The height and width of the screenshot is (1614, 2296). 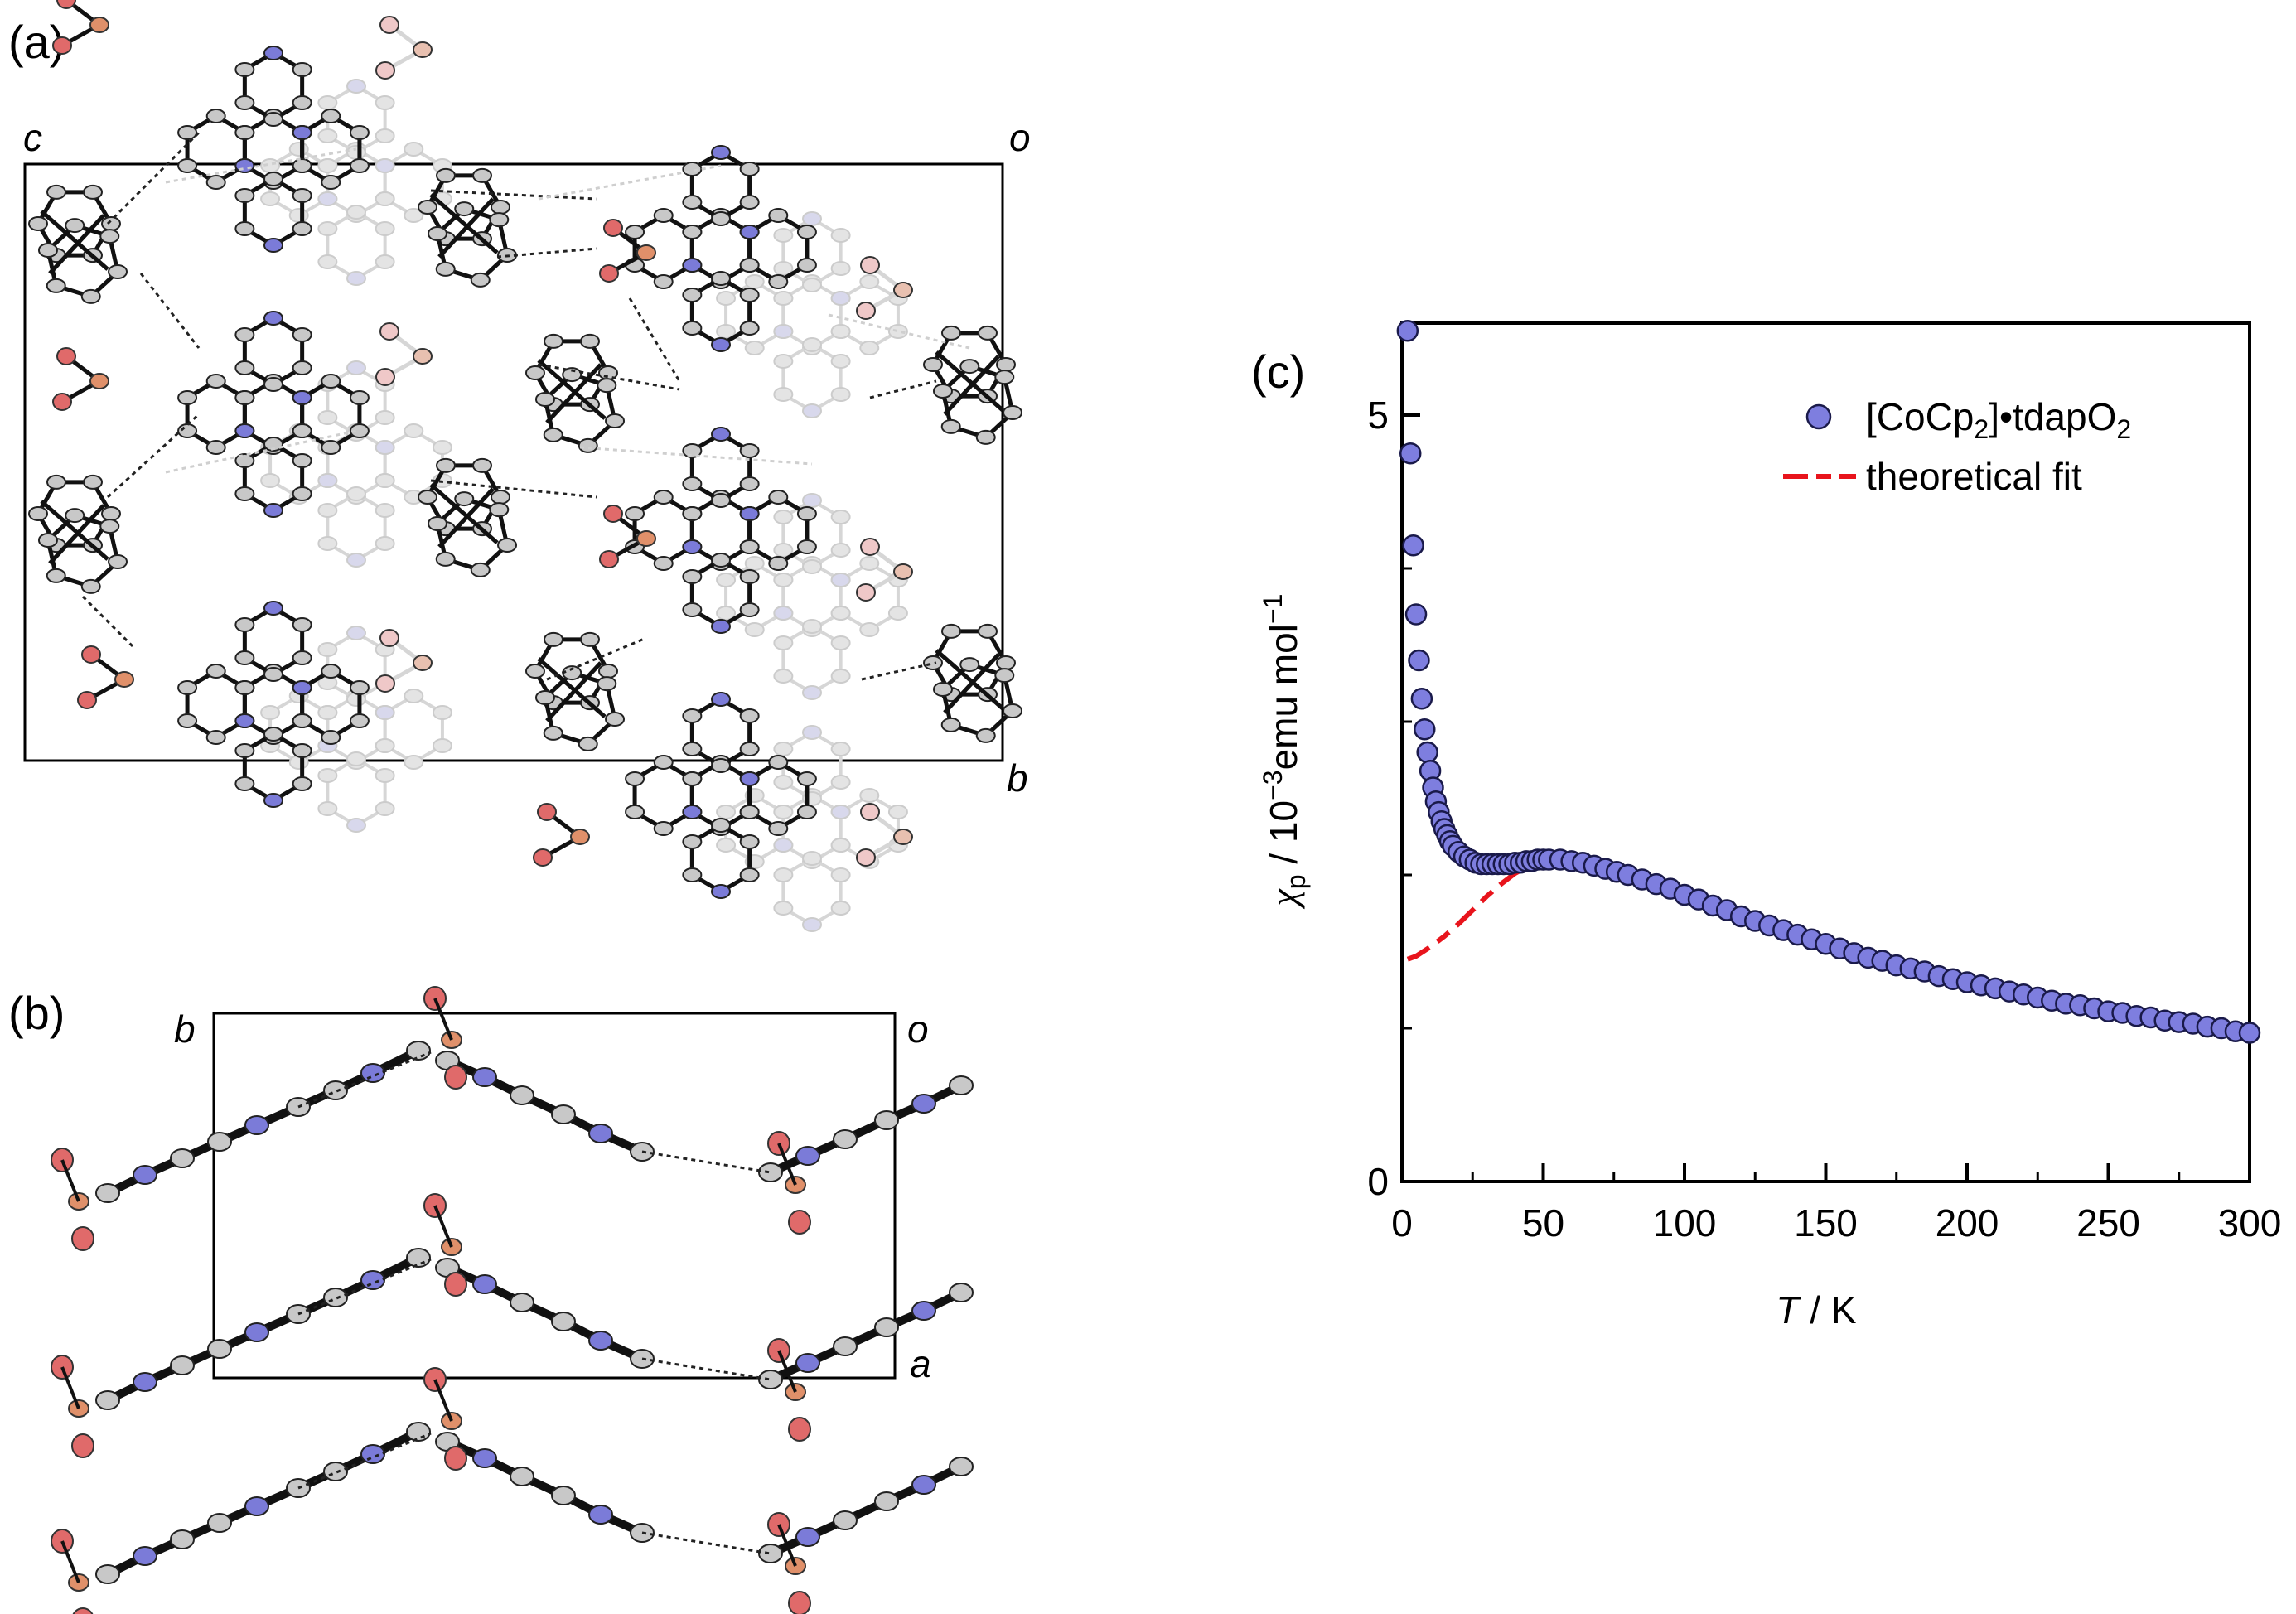 What do you see at coordinates (216, 704) in the screenshot?
I see `ring-bond` at bounding box center [216, 704].